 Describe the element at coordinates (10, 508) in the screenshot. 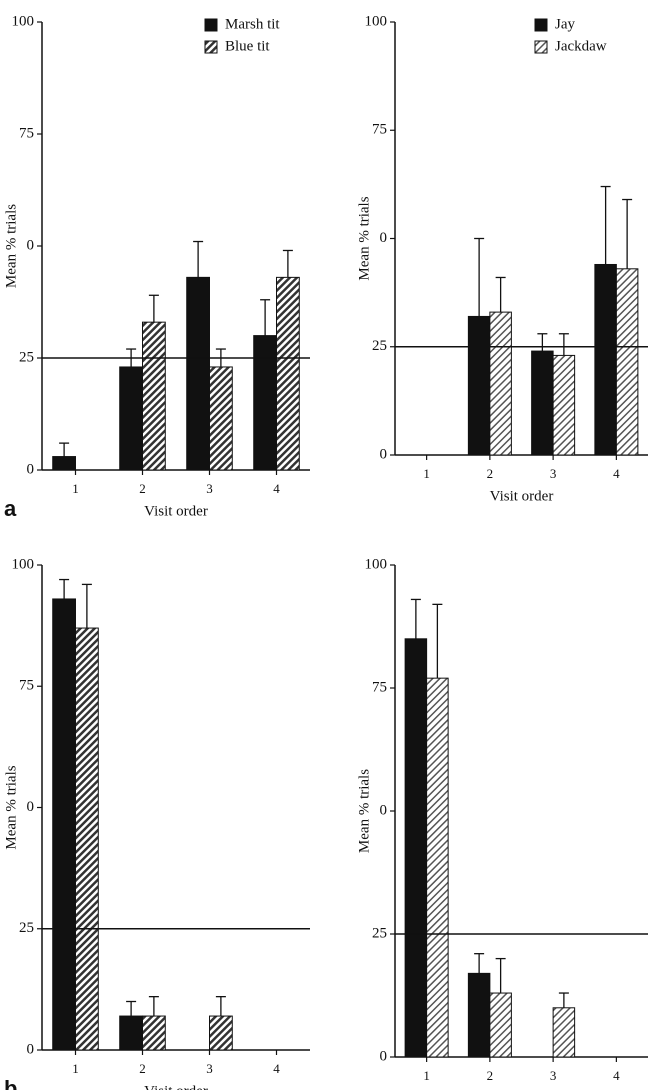

I see `panel-label: a` at that location.